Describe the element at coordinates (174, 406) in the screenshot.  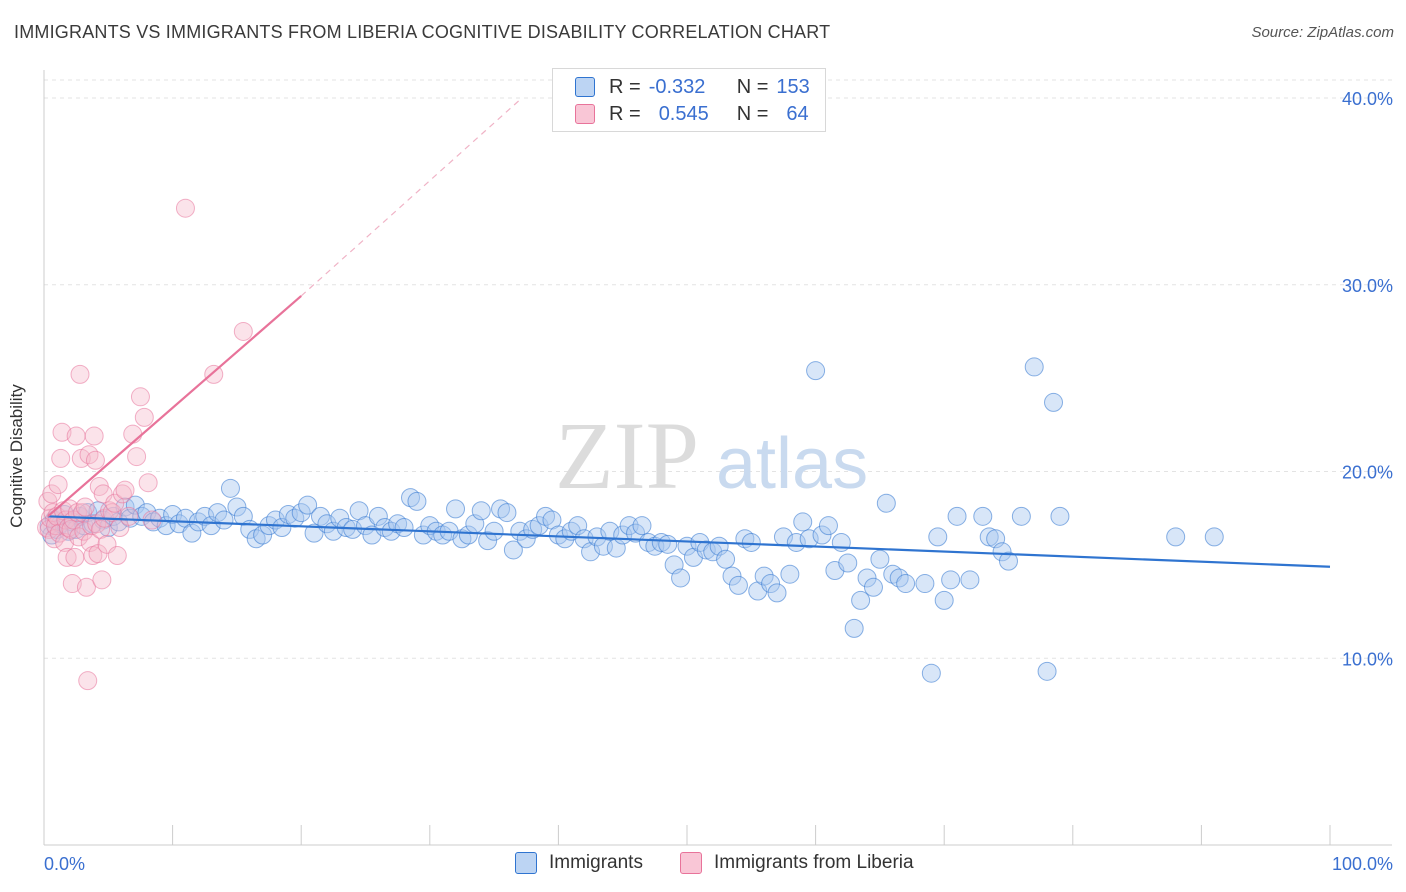
I see `trend-line-liberia` at that location.